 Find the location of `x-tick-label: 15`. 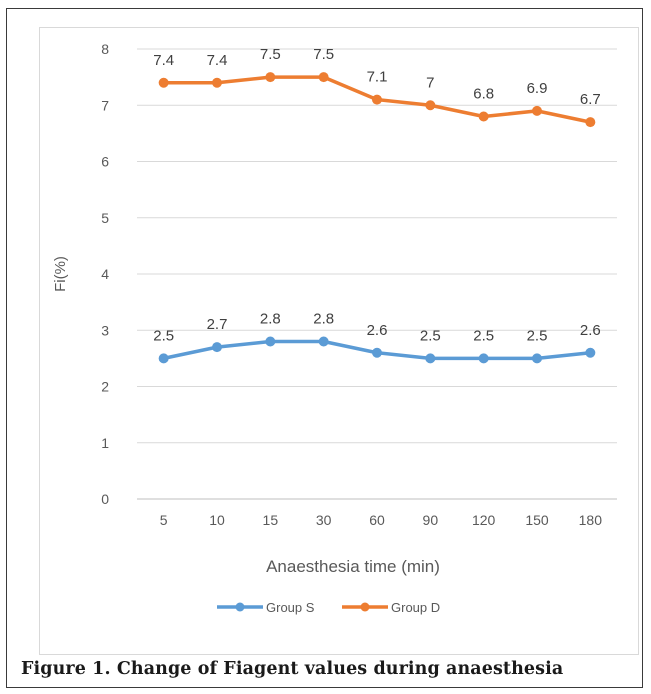

x-tick-label: 15 is located at coordinates (271, 520).